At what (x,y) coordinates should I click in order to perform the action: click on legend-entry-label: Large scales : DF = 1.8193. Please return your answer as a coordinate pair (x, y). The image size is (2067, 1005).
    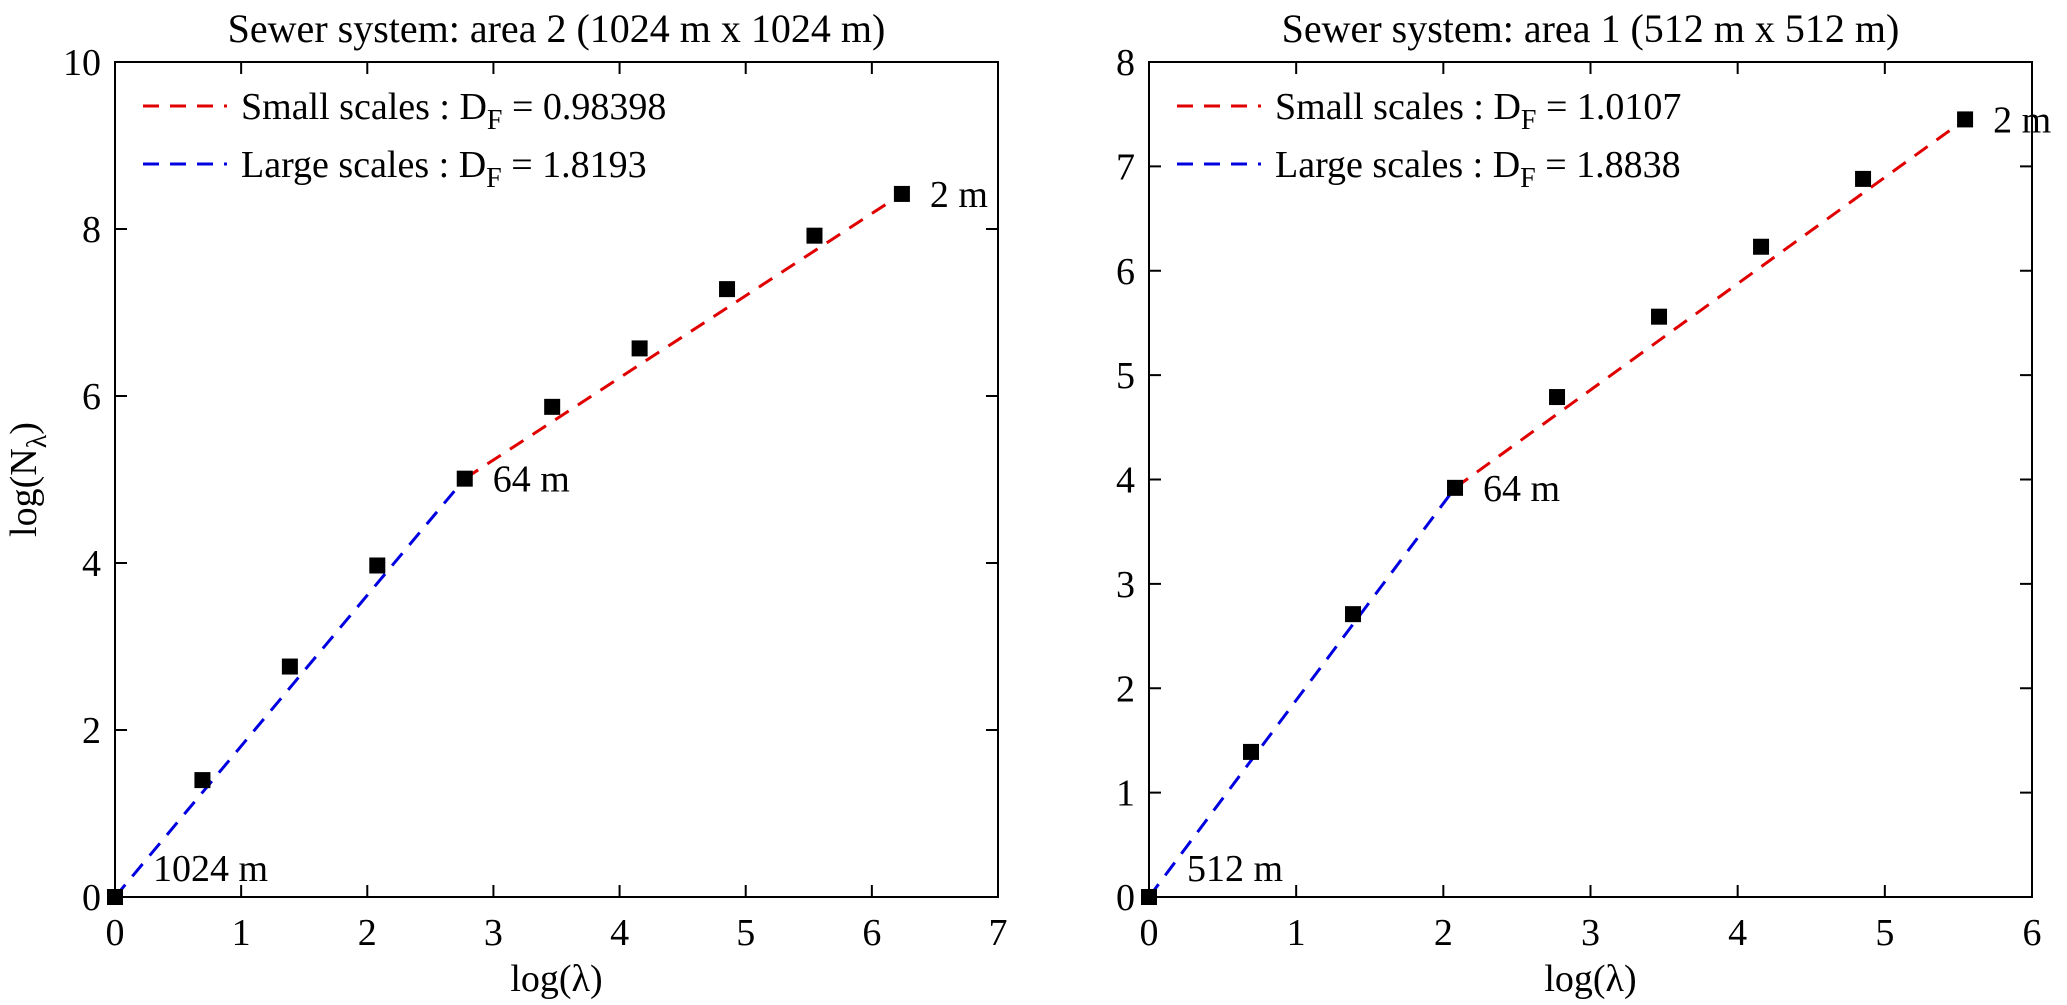
    Looking at the image, I should click on (444, 169).